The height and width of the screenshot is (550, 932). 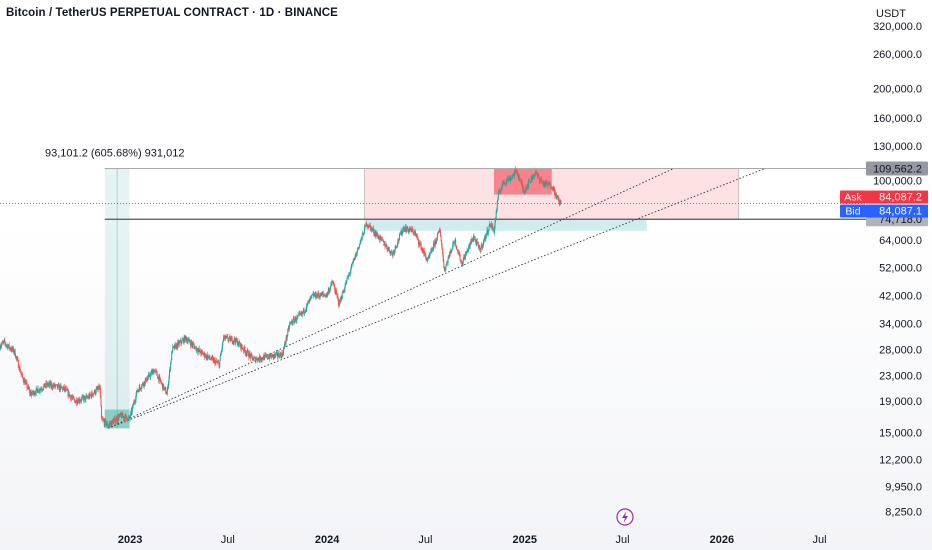 I want to click on time-tick-label: 2024, so click(x=327, y=540).